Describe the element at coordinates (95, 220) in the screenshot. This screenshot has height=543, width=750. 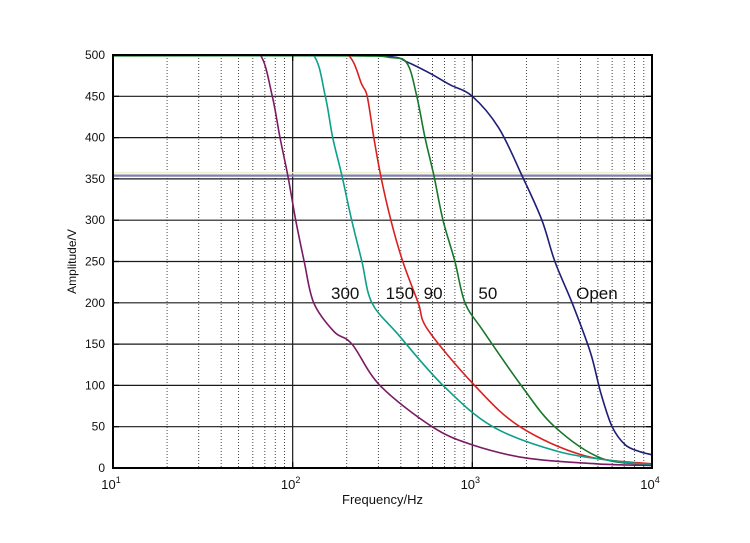
I see `y-tick-label: 300` at that location.